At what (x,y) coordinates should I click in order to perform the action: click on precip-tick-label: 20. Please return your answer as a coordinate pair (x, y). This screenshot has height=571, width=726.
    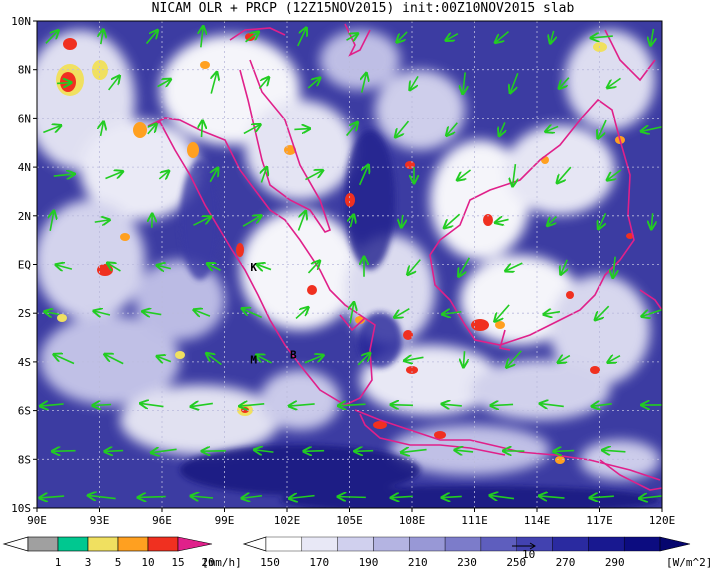
    Looking at the image, I should click on (207, 562).